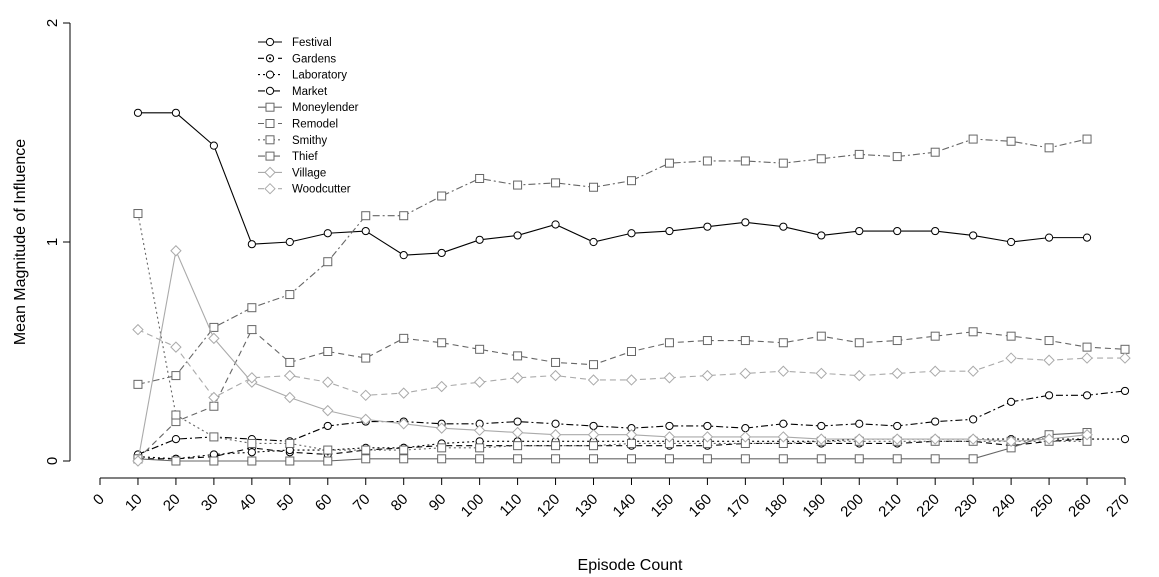  What do you see at coordinates (852, 506) in the screenshot?
I see `x-tick-label: 200` at bounding box center [852, 506].